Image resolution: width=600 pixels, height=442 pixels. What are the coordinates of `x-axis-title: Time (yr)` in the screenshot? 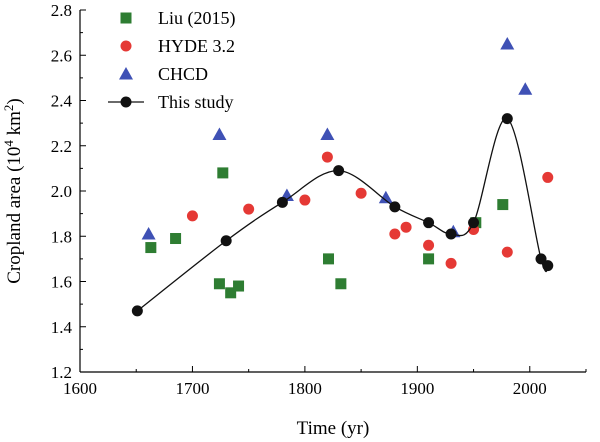 It's located at (333, 428).